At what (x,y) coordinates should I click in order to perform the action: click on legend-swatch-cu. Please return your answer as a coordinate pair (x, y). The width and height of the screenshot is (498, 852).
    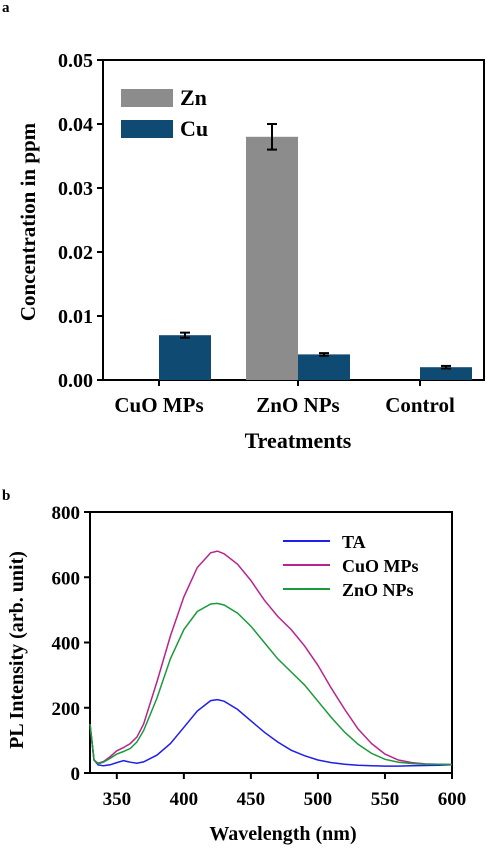
    Looking at the image, I should click on (147, 129).